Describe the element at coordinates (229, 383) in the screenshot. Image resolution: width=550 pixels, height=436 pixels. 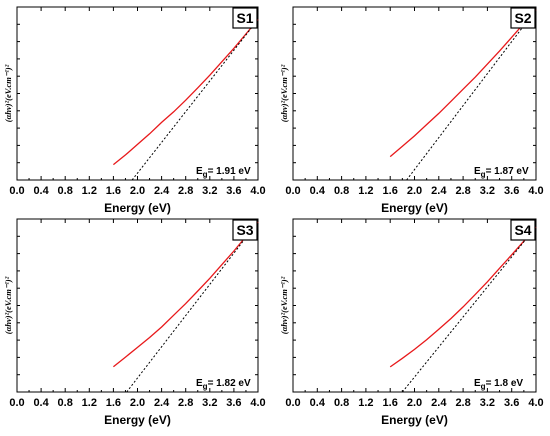
I see `eg-value: = 1.82 eV` at that location.